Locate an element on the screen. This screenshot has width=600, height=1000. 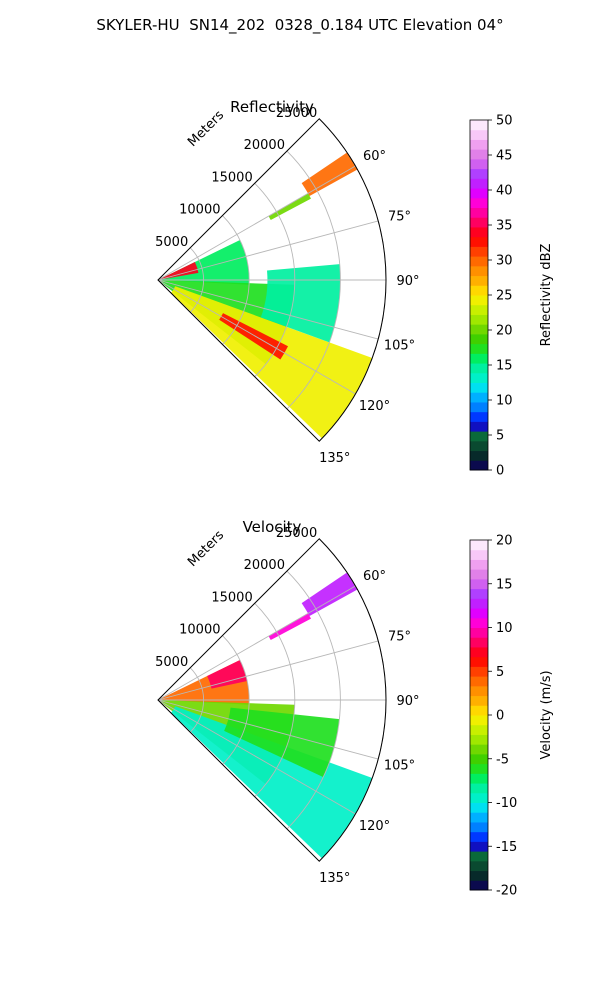
radial-tick-label: 25000 is located at coordinates (296, 533).